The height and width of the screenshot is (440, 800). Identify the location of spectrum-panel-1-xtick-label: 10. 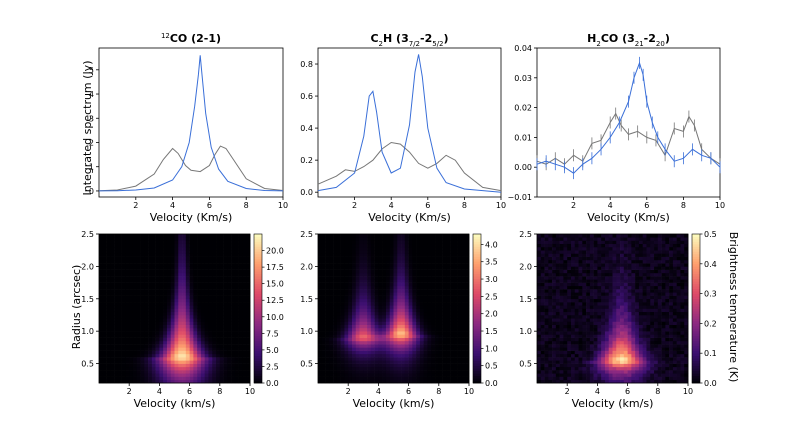
(283, 205).